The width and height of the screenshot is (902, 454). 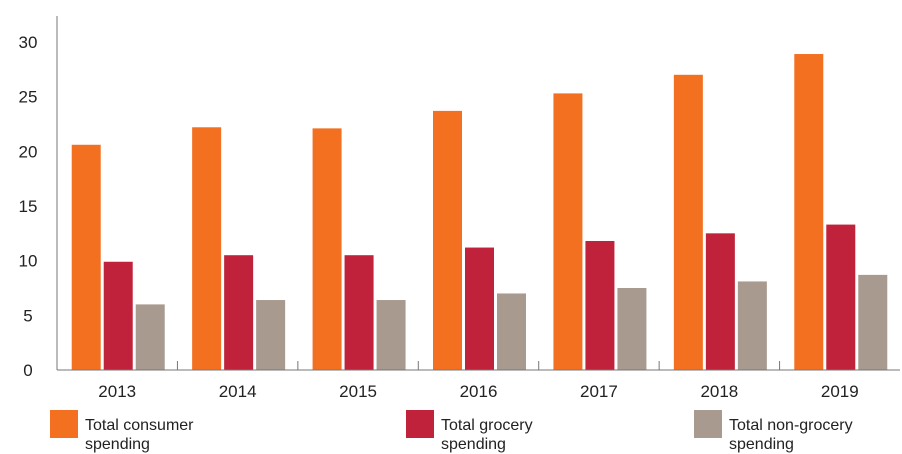 I want to click on legend-swatch-grocery, so click(x=420, y=424).